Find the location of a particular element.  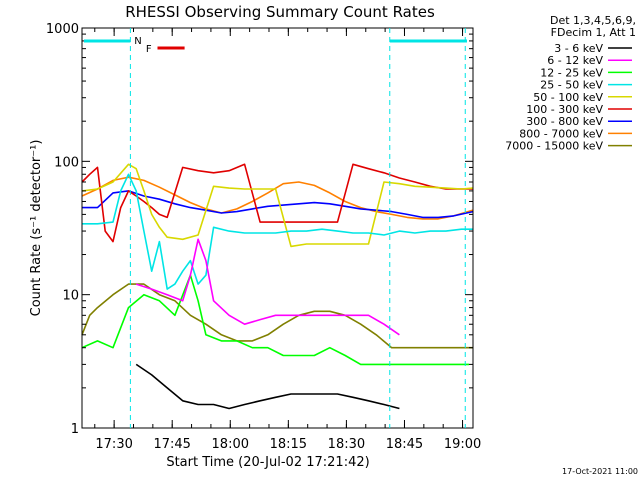

date-stamp: 17-Oct-2021 11:00 is located at coordinates (600, 471).